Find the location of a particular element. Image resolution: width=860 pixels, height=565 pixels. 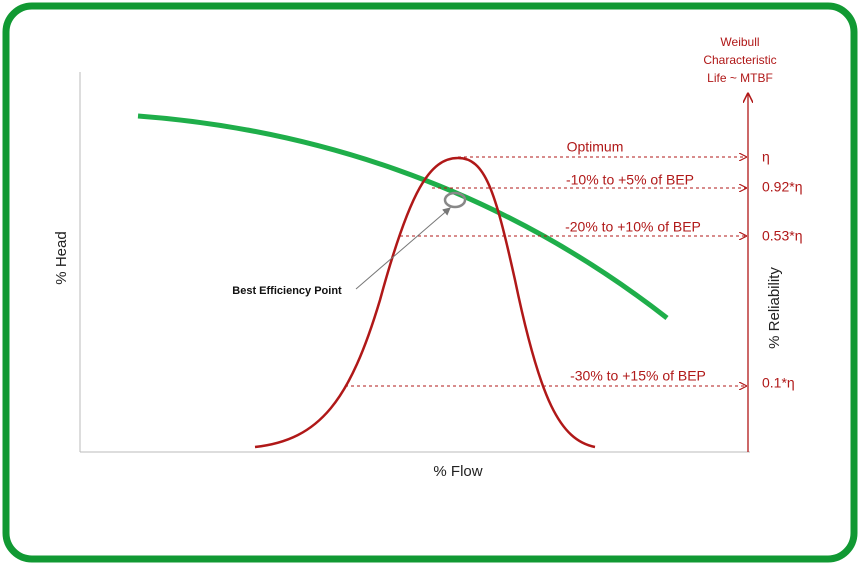

y2-title: Life ~ MTBF is located at coordinates (740, 78).